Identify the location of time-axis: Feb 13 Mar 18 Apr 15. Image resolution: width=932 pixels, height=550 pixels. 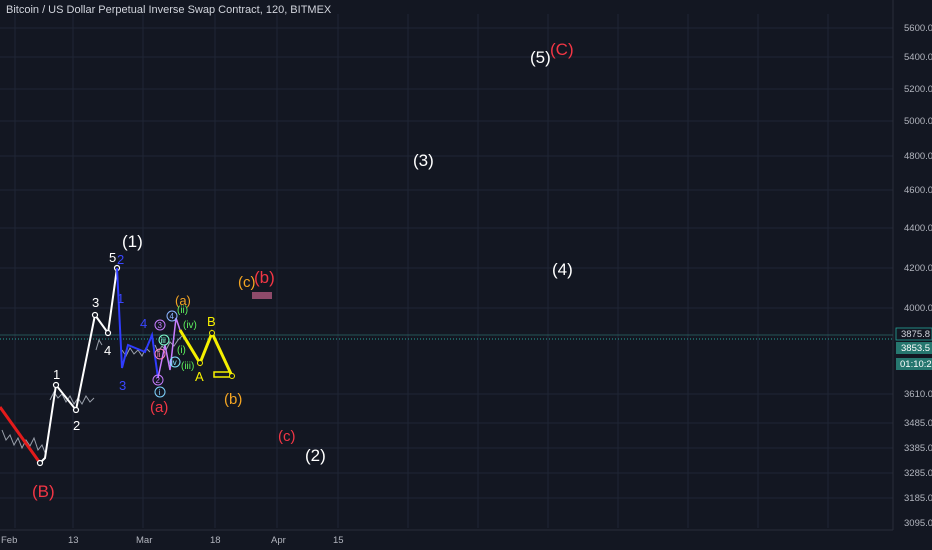
(172, 540).